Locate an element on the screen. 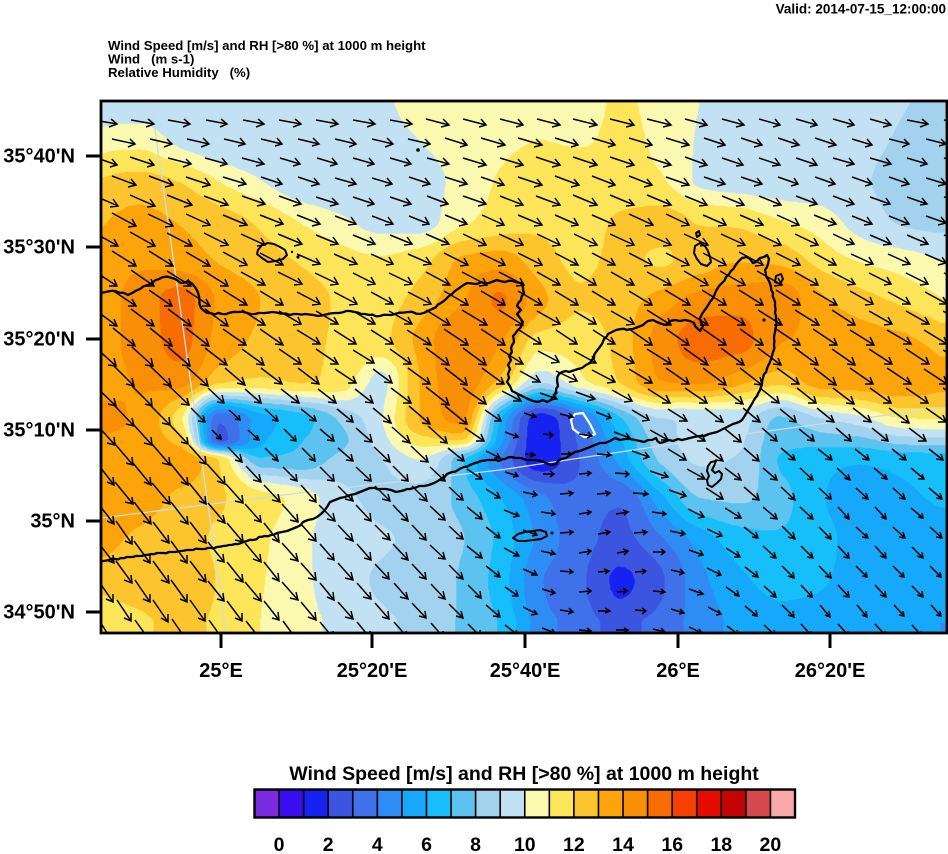 The image size is (948, 854). svg-text: 16 is located at coordinates (672, 844).